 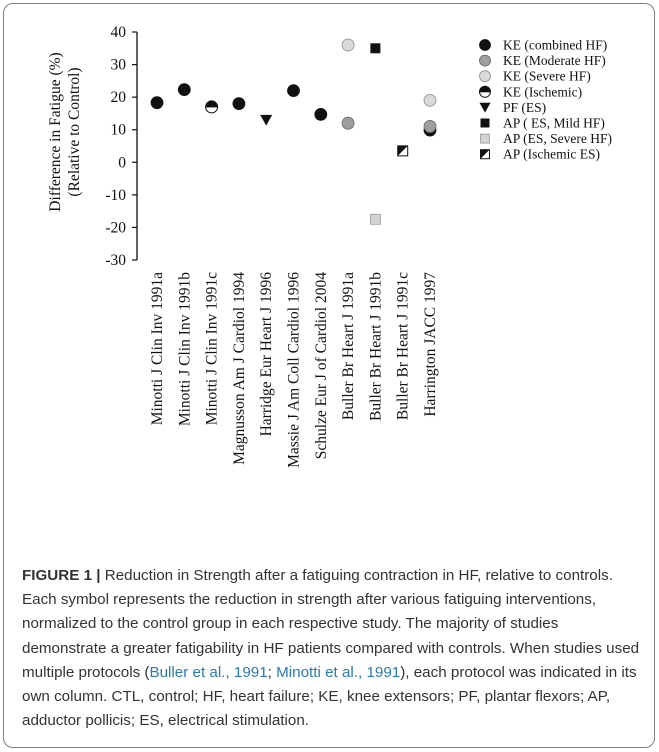 I want to click on x-category-label: Magnusson Am J Cardiol 1994, so click(x=239, y=368).